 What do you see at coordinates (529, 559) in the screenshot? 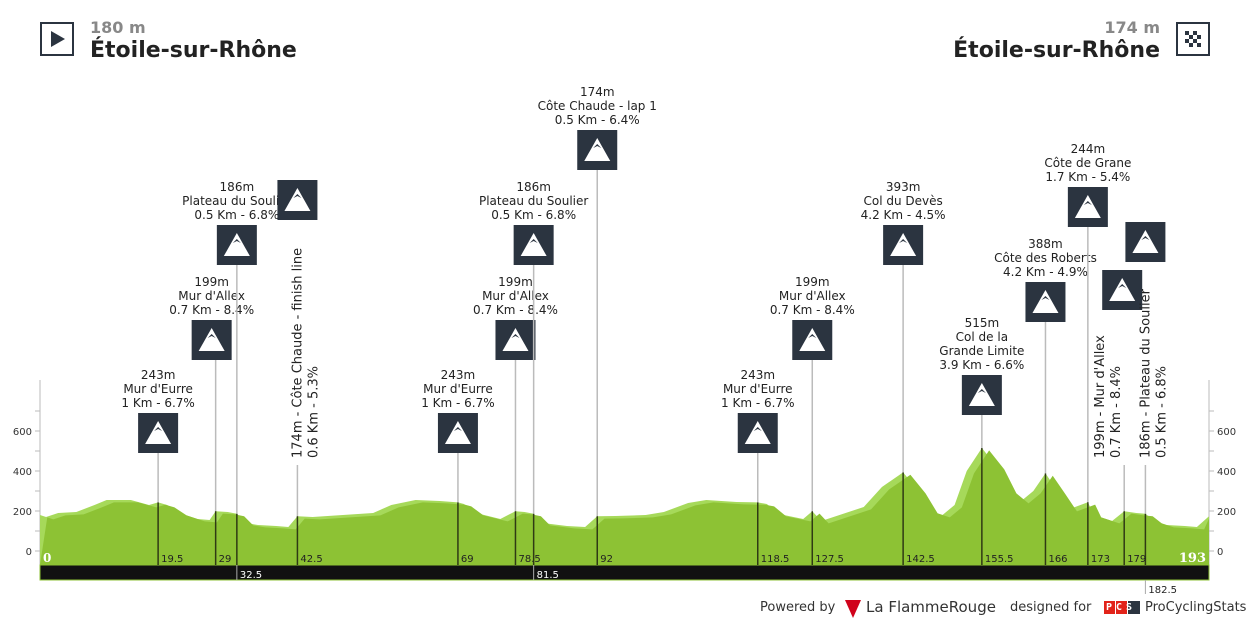
I see `km-label: 78.5` at bounding box center [529, 559].